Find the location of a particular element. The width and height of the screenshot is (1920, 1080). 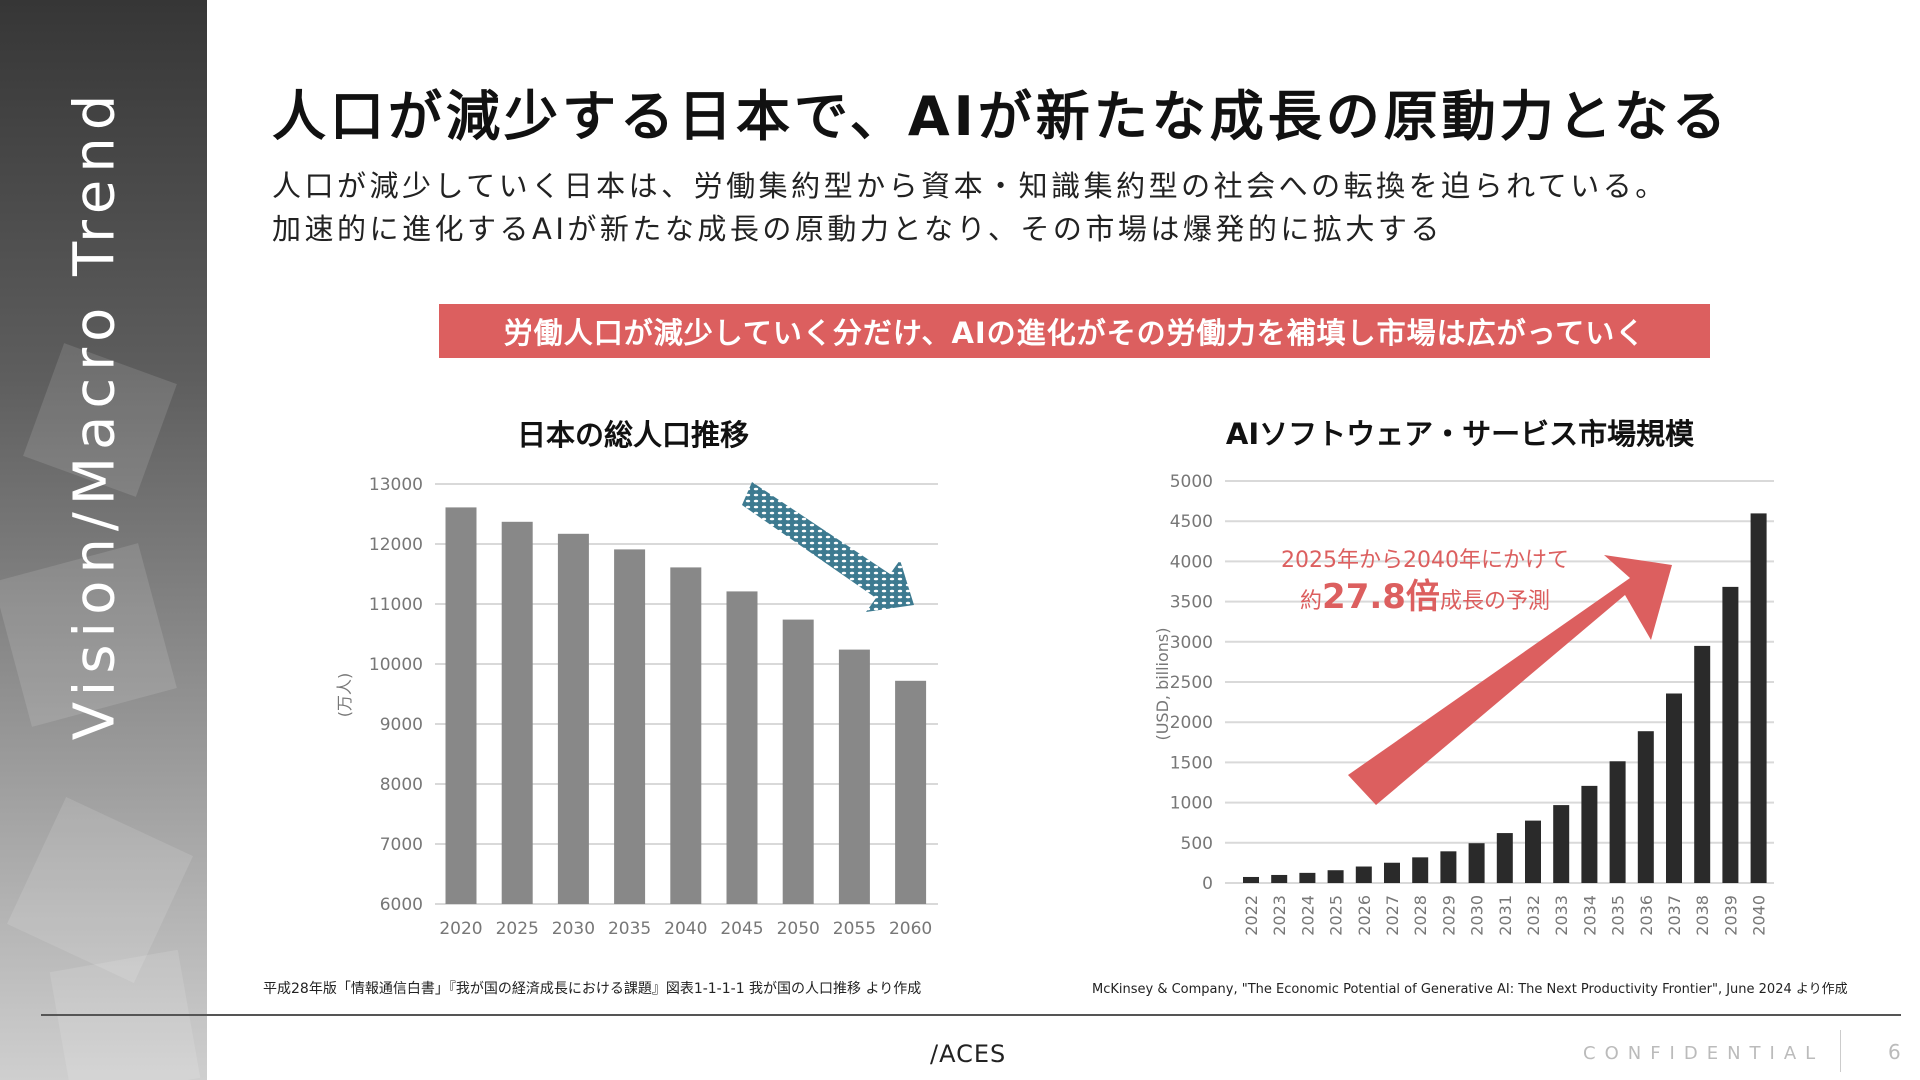

bar-2060 is located at coordinates (911, 792).